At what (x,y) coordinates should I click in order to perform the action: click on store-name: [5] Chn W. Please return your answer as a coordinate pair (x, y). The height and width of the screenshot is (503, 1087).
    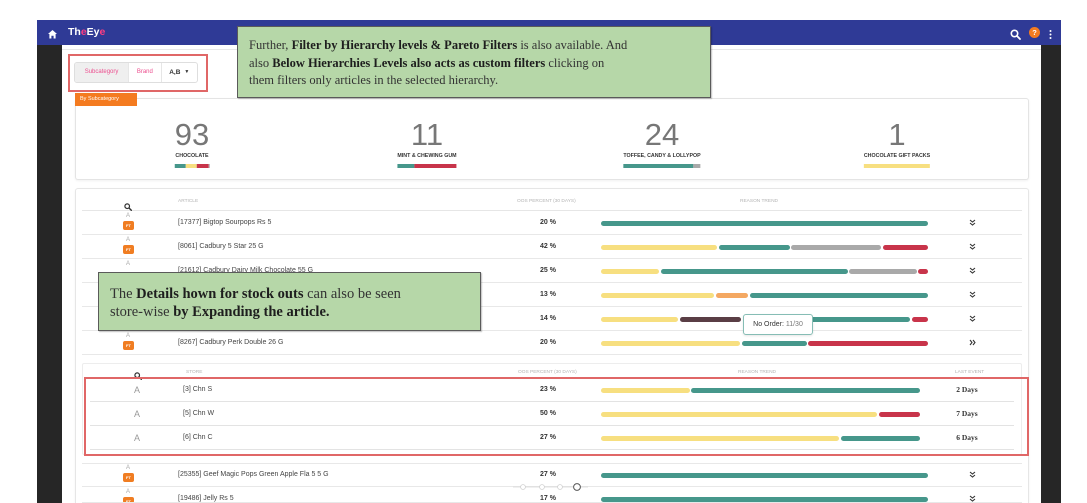
    Looking at the image, I should click on (199, 413).